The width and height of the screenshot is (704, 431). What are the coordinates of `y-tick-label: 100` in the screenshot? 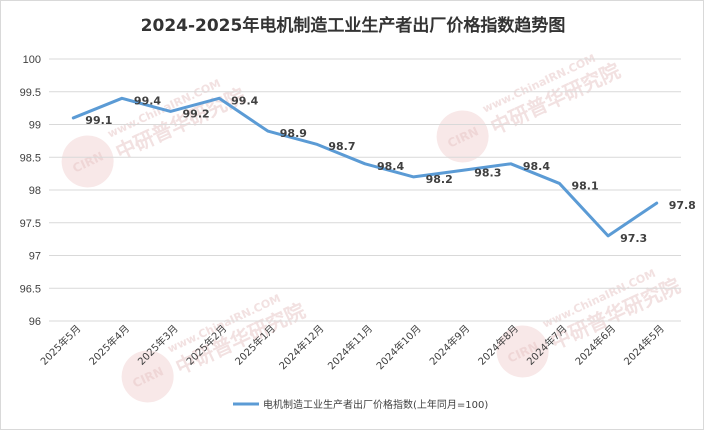 It's located at (32, 60).